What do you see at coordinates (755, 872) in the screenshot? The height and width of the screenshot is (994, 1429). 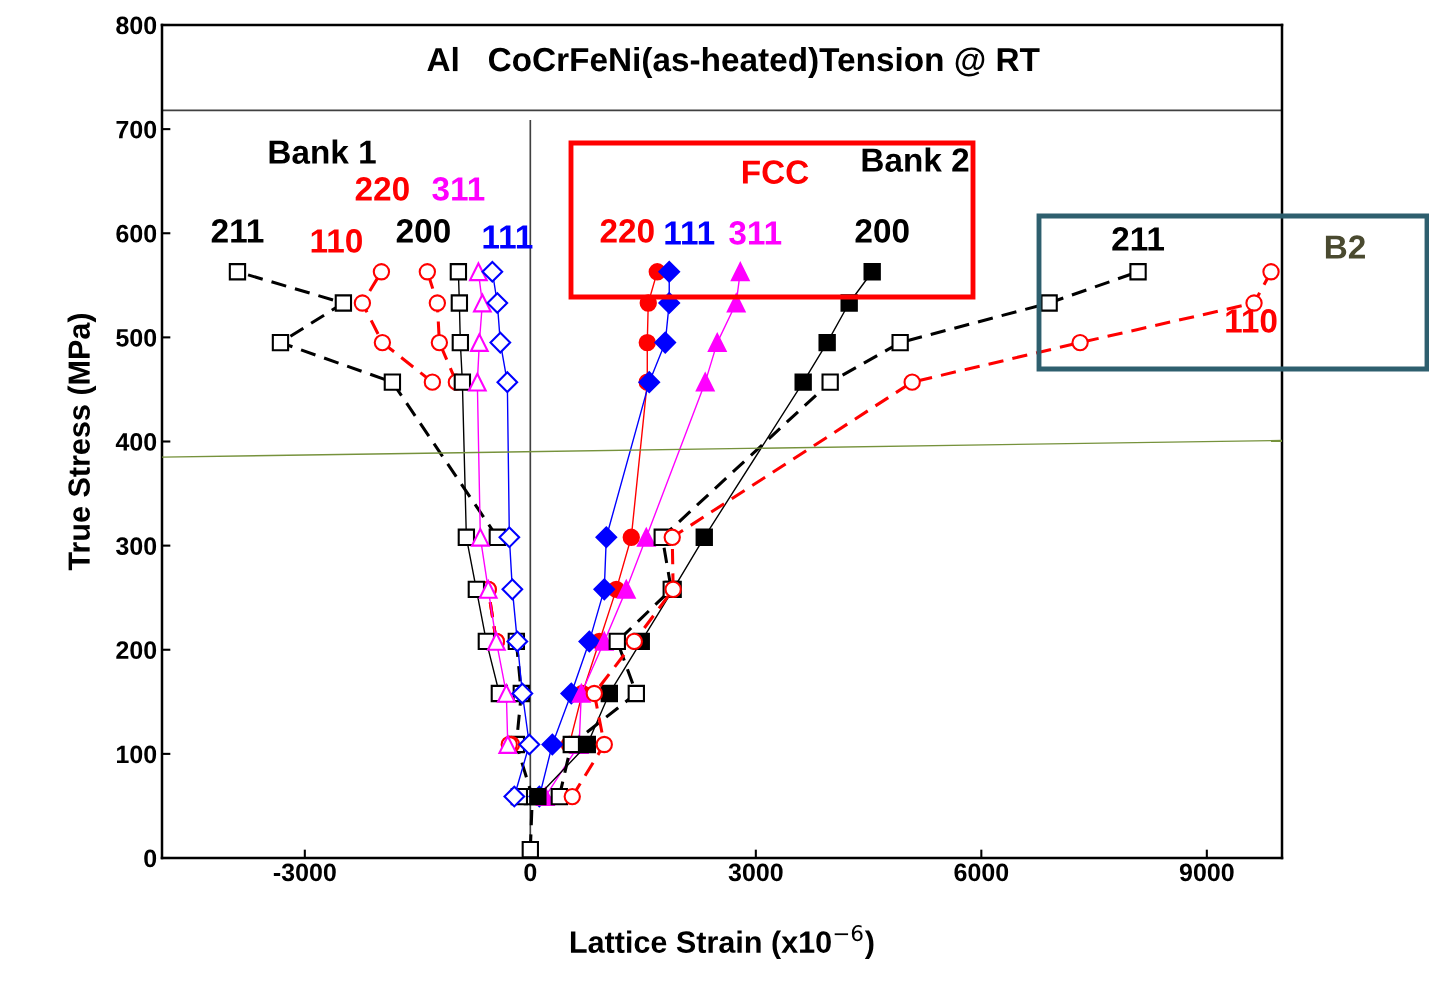 I see `x-tick-label: 3000` at bounding box center [755, 872].